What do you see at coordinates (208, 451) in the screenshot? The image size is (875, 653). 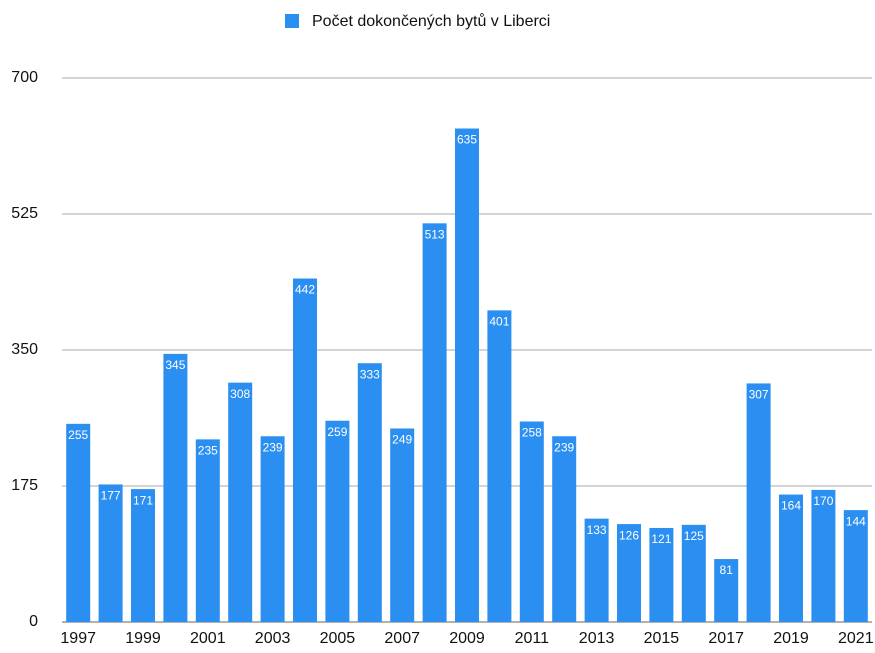 I see `data-label: 235` at bounding box center [208, 451].